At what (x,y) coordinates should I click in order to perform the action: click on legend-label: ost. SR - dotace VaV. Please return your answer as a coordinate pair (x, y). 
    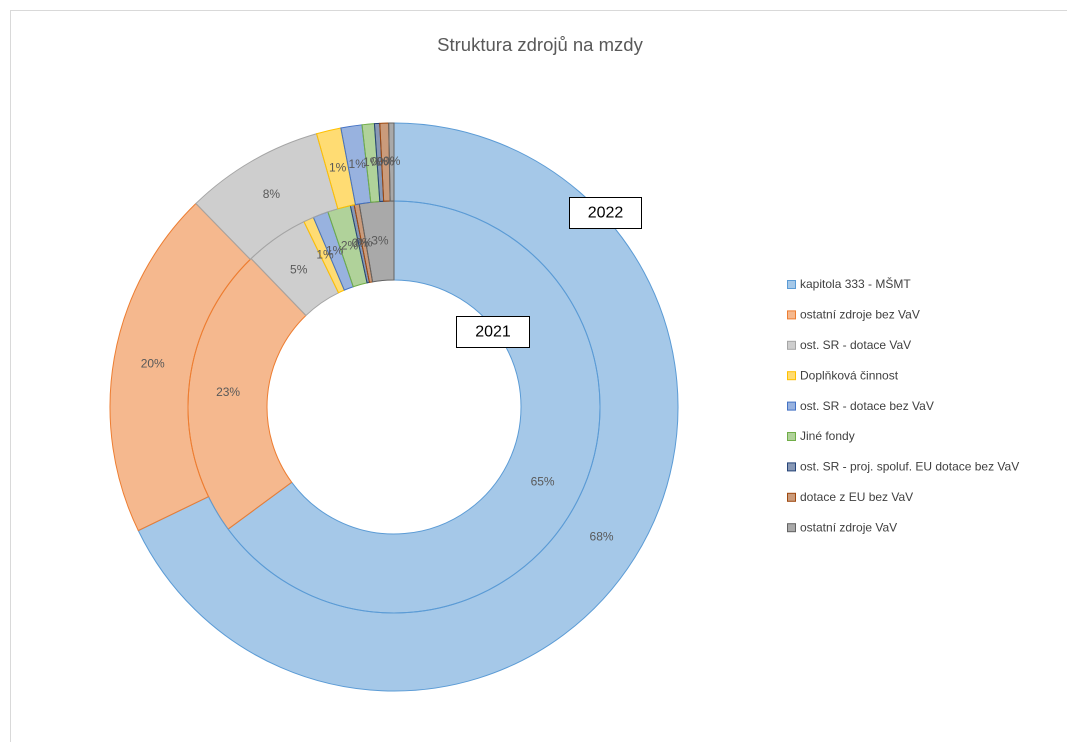
    Looking at the image, I should click on (855, 345).